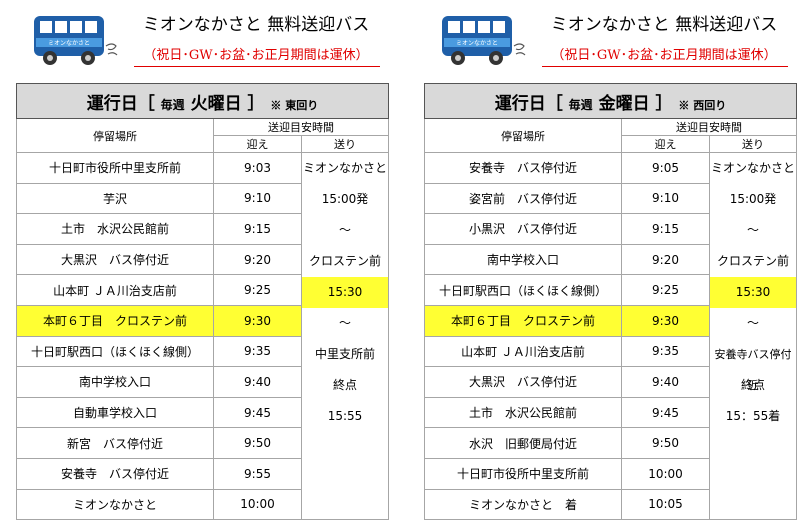  Describe the element at coordinates (477, 43) in the screenshot. I see `bus-label: ミオンなかさと` at that location.